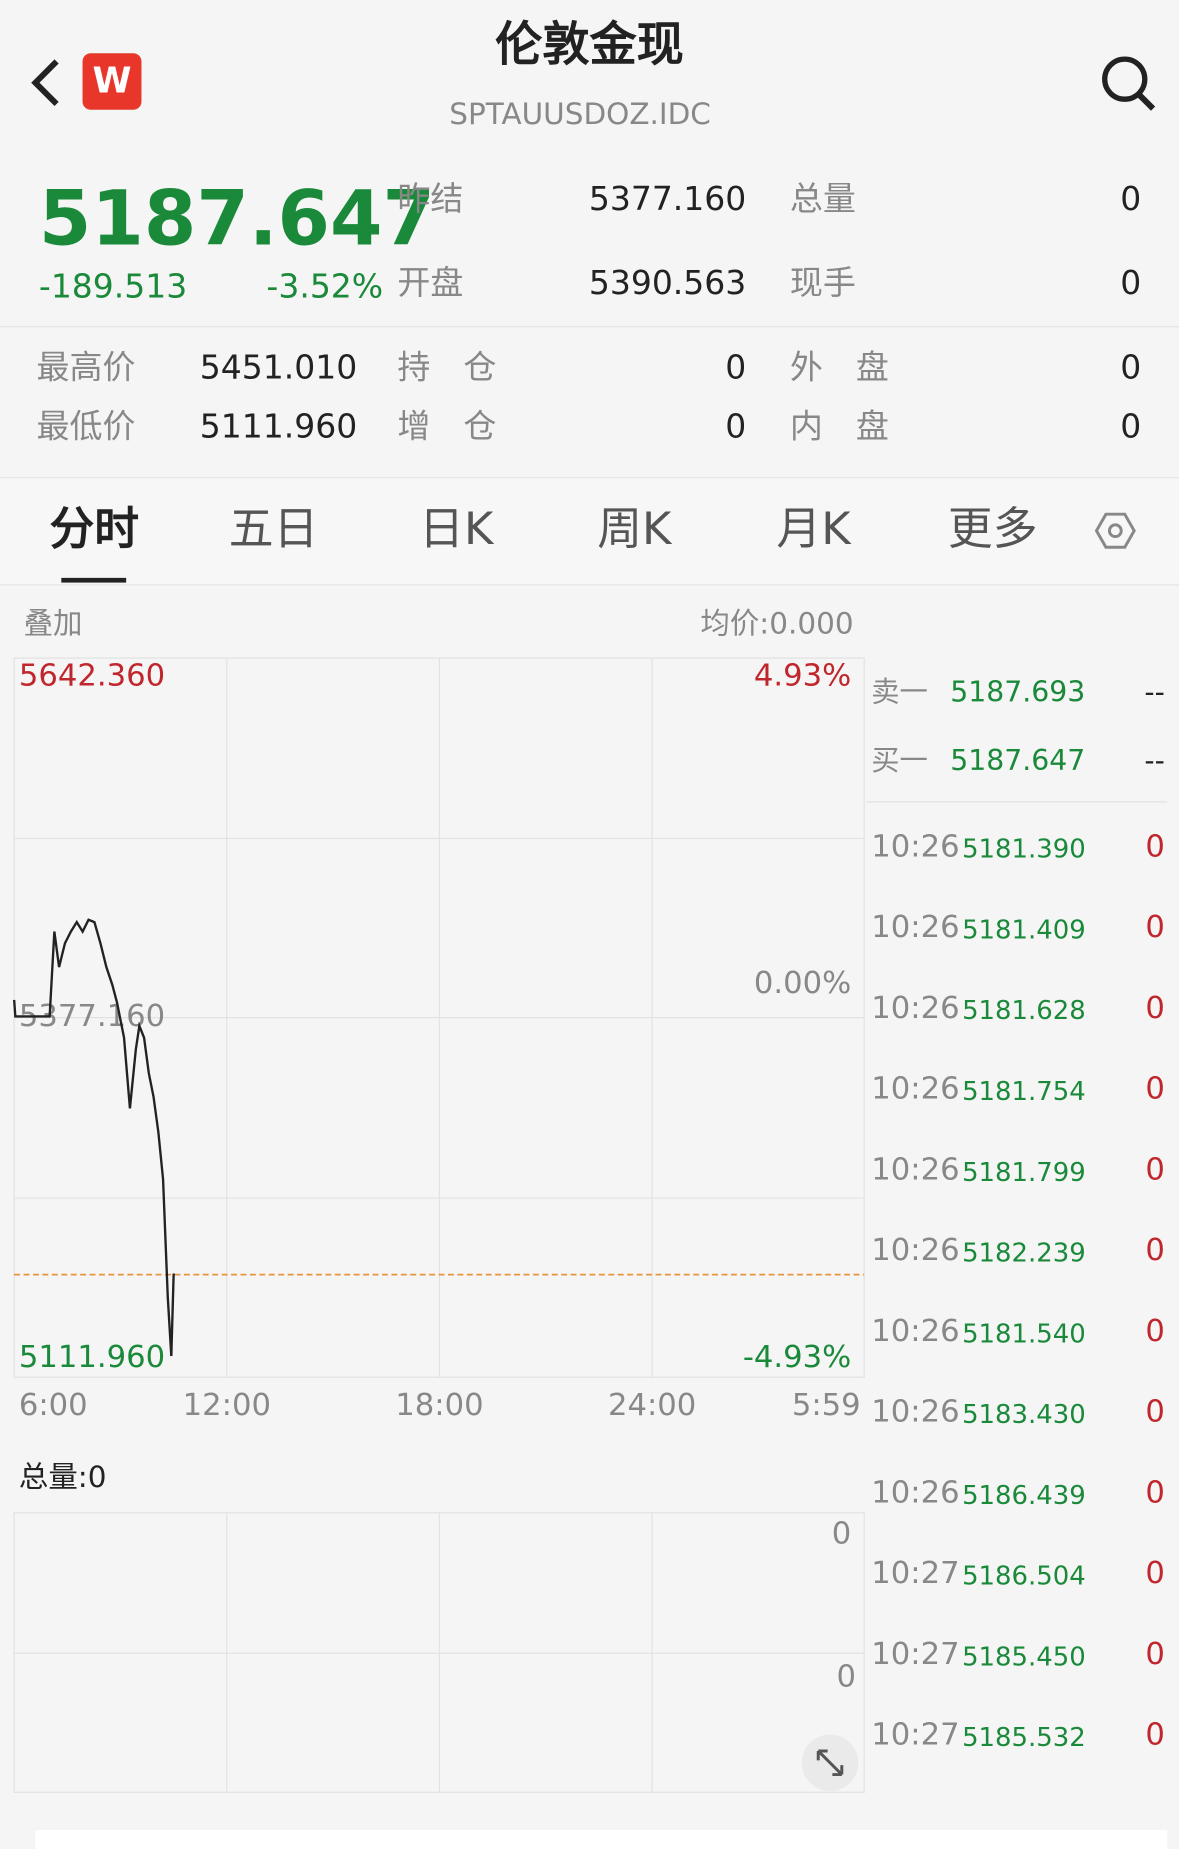 This screenshot has width=1179, height=1849. What do you see at coordinates (652, 1405) in the screenshot?
I see `x-tick-label: 24:00` at bounding box center [652, 1405].